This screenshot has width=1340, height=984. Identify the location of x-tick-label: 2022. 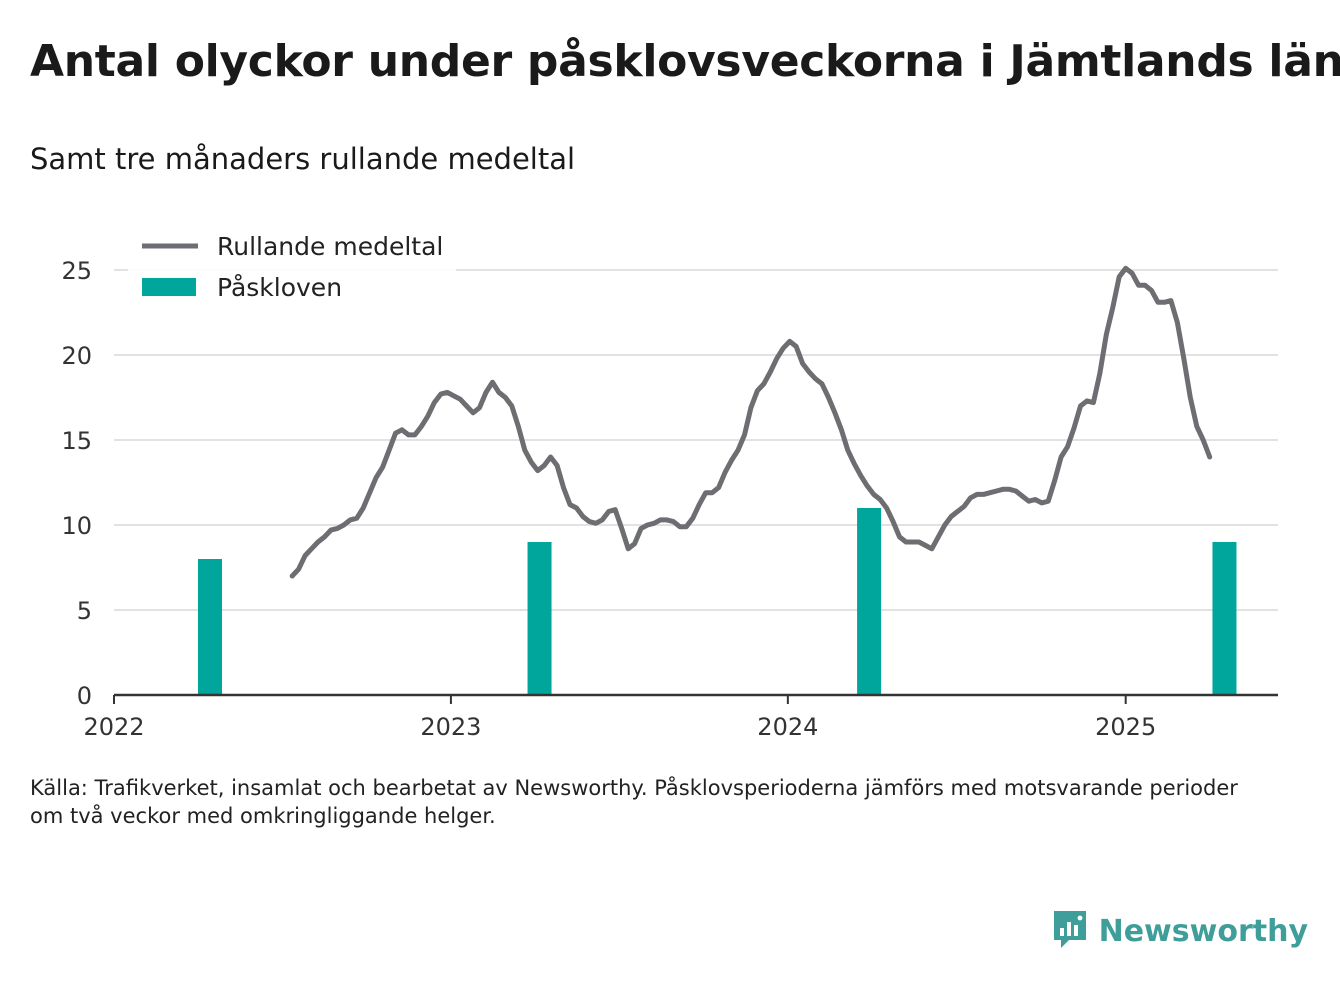
(113, 727).